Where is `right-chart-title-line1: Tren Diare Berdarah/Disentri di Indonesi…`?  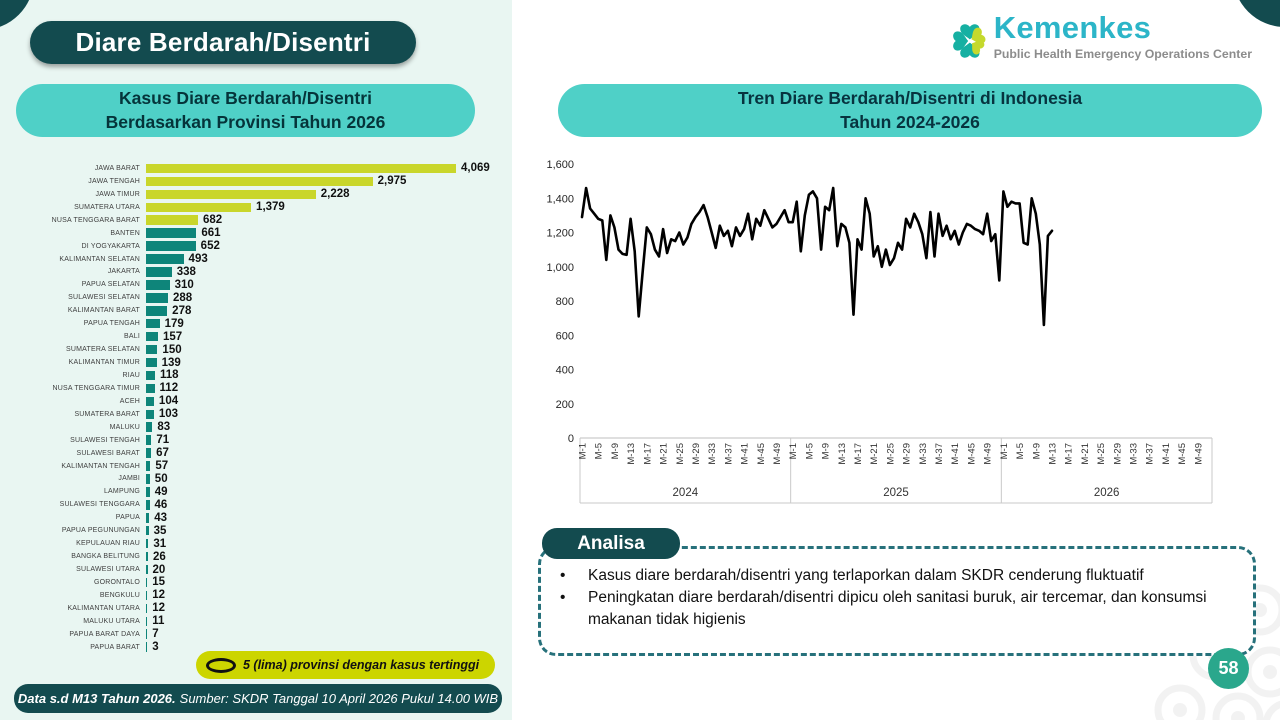 right-chart-title-line1: Tren Diare Berdarah/Disentri di Indonesi… is located at coordinates (910, 98).